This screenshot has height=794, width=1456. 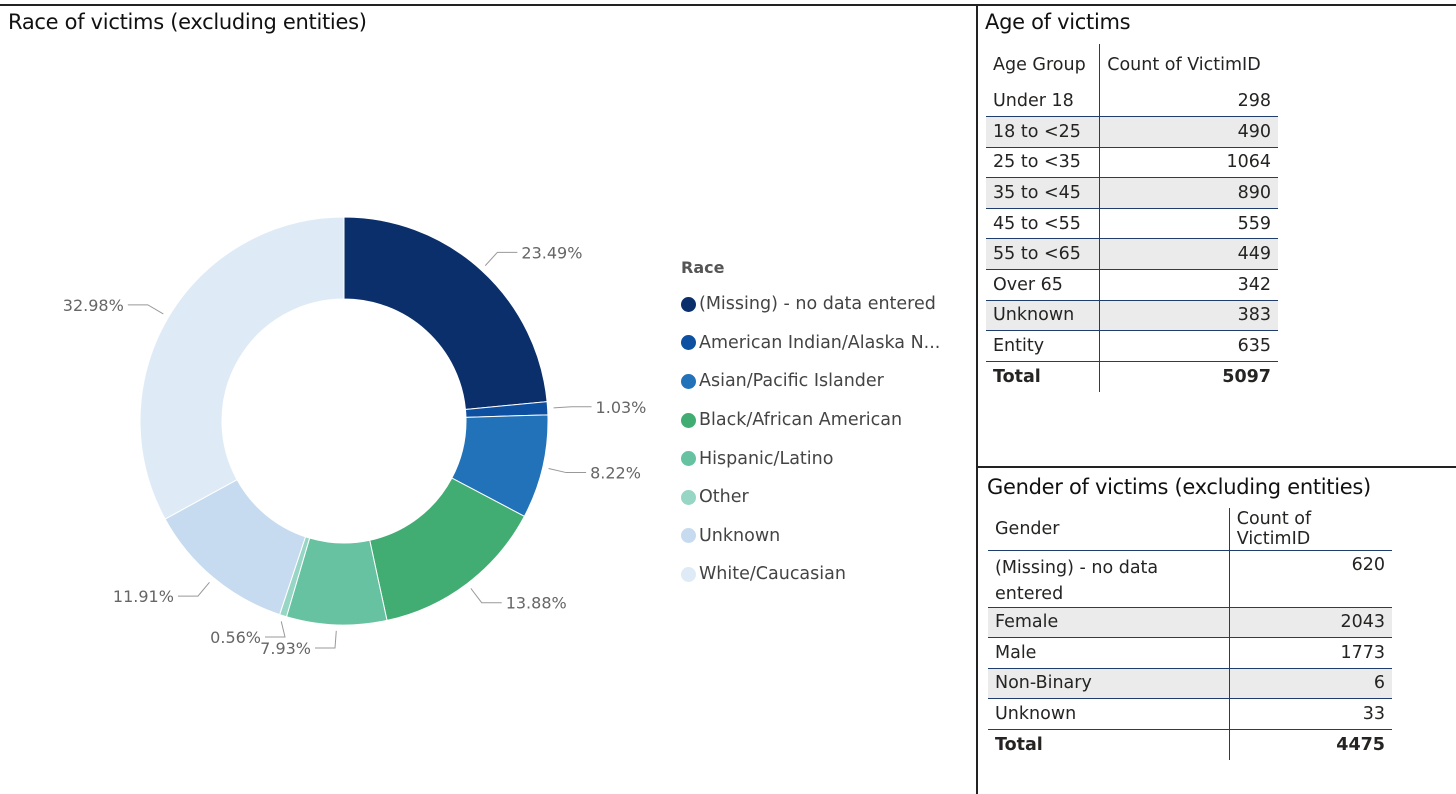 What do you see at coordinates (1043, 65) in the screenshot?
I see `column-header: Age Group` at bounding box center [1043, 65].